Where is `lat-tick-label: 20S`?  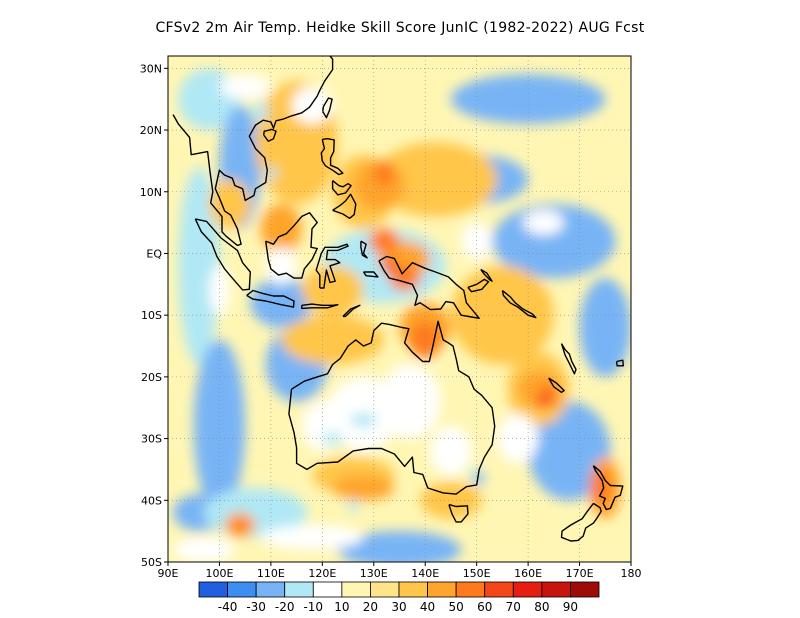 lat-tick-label: 20S is located at coordinates (151, 377).